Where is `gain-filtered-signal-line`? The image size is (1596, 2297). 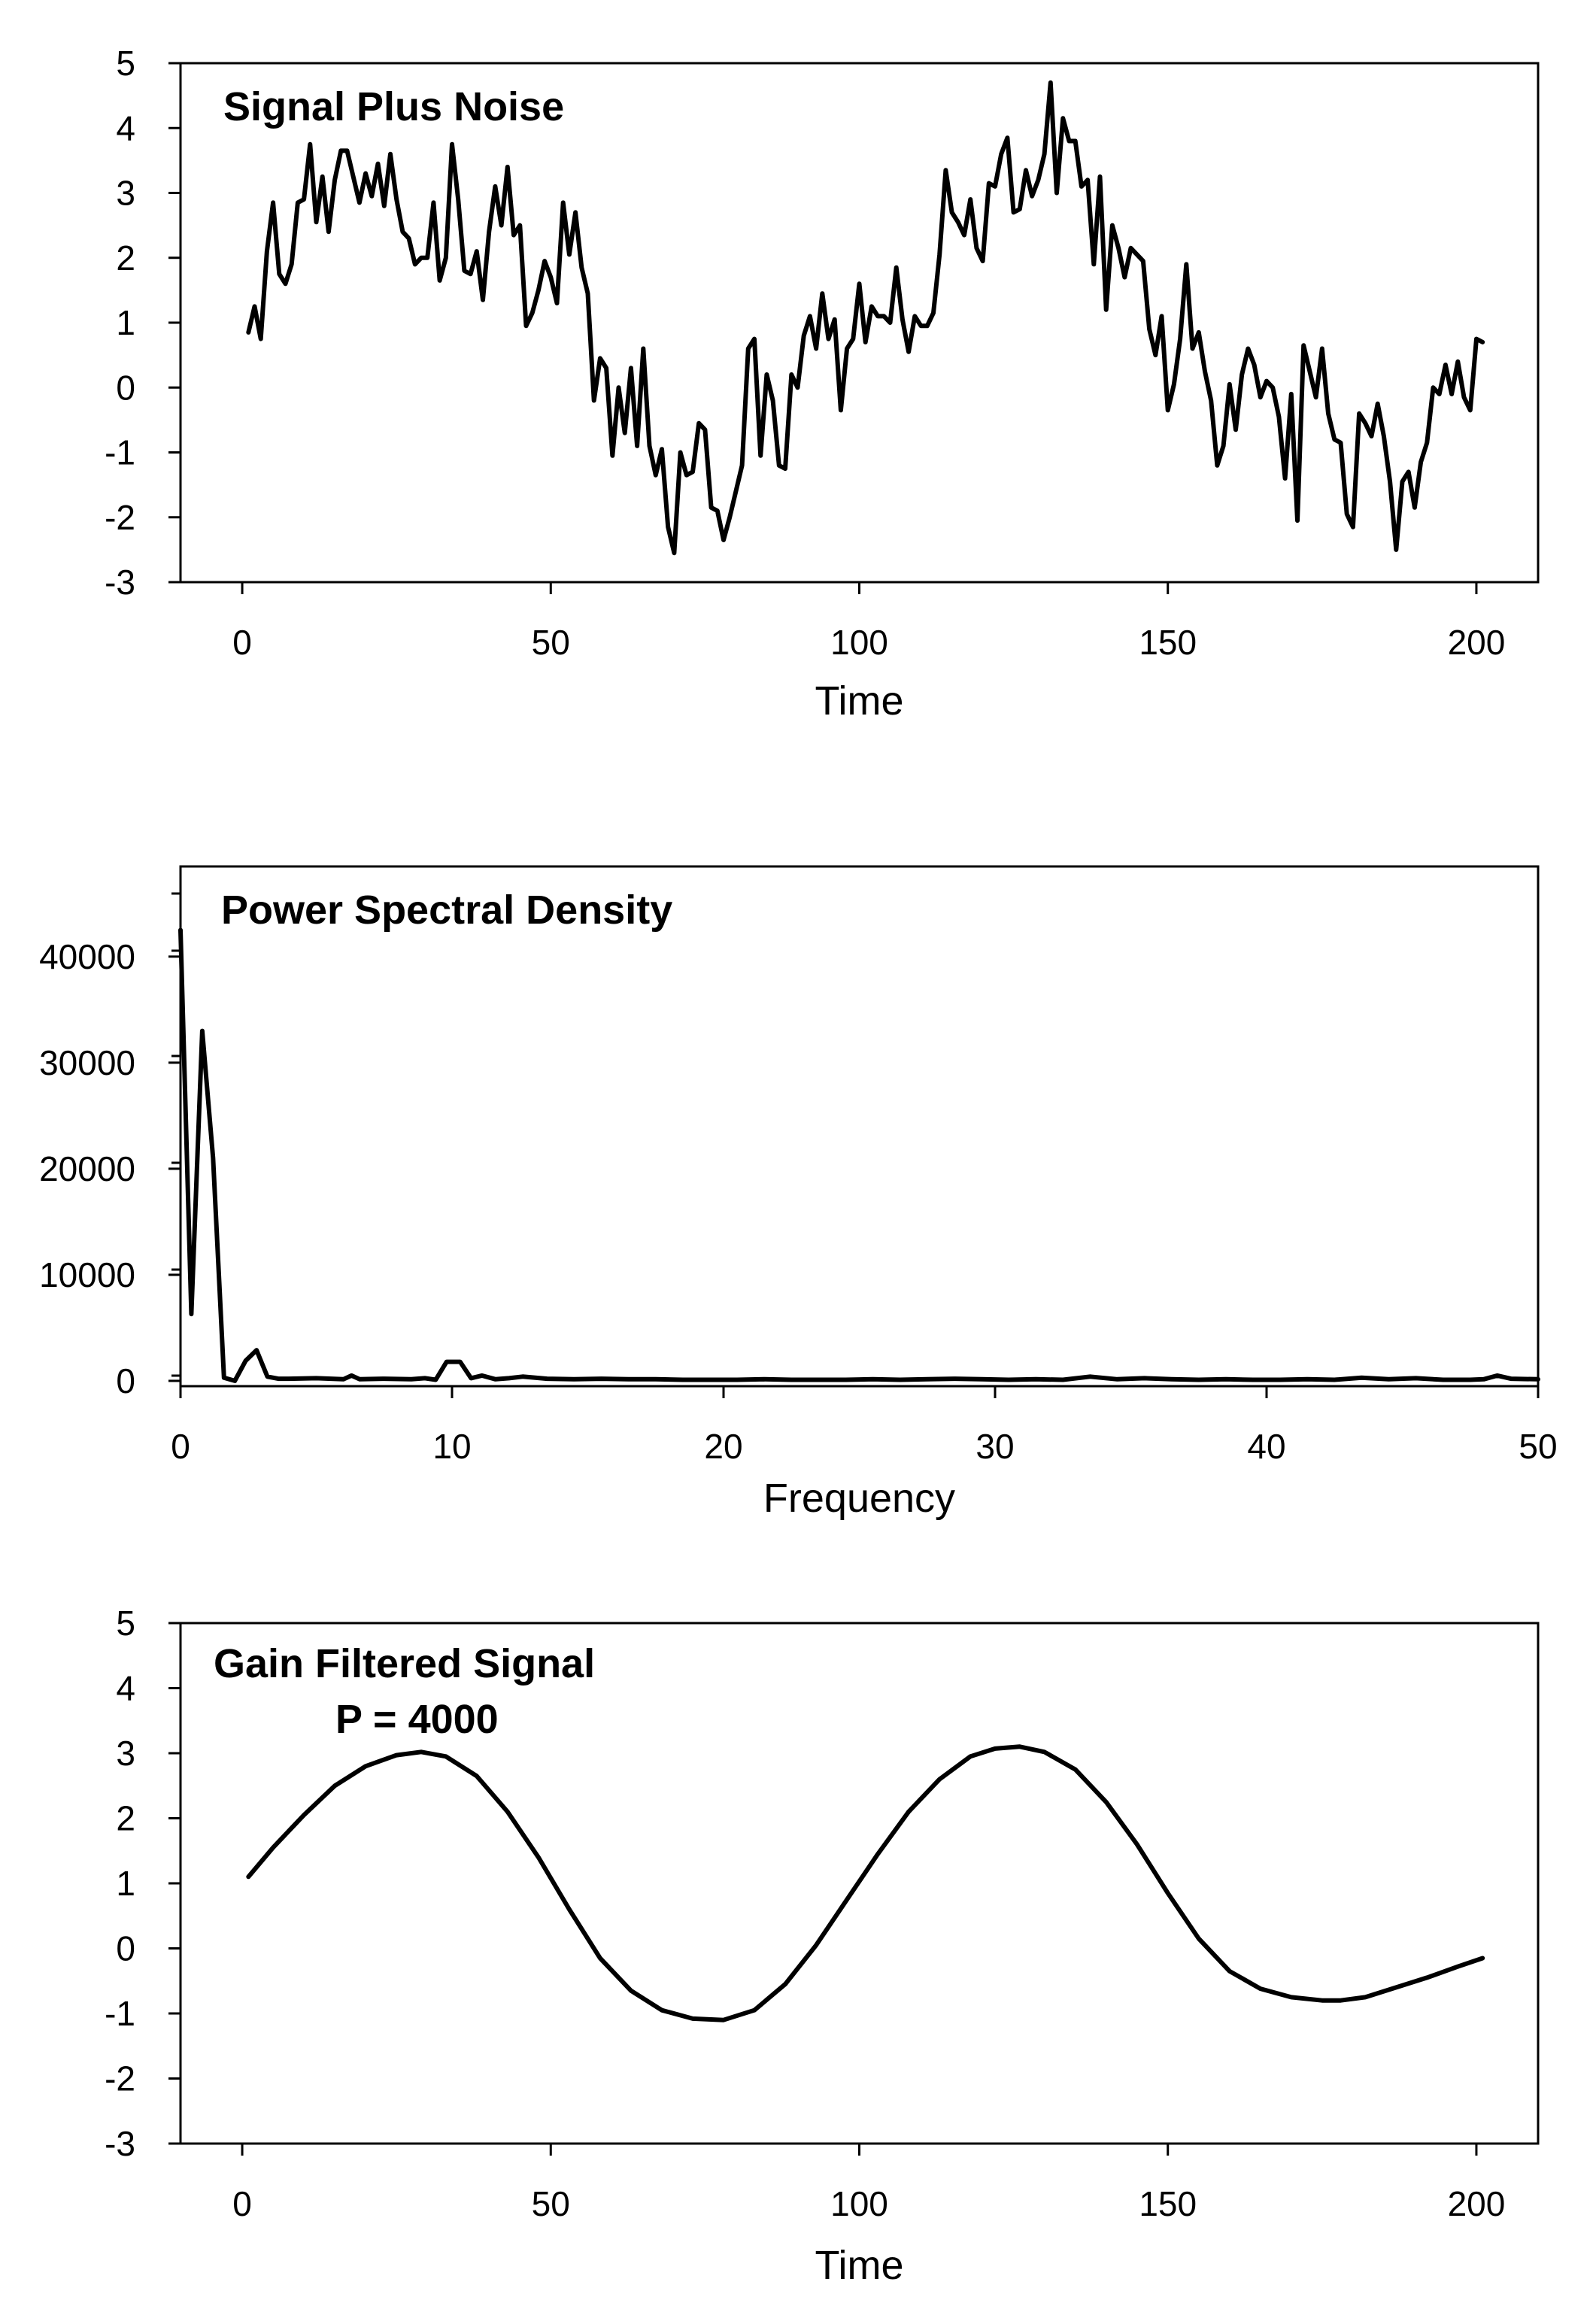 gain-filtered-signal-line is located at coordinates (865, 1883).